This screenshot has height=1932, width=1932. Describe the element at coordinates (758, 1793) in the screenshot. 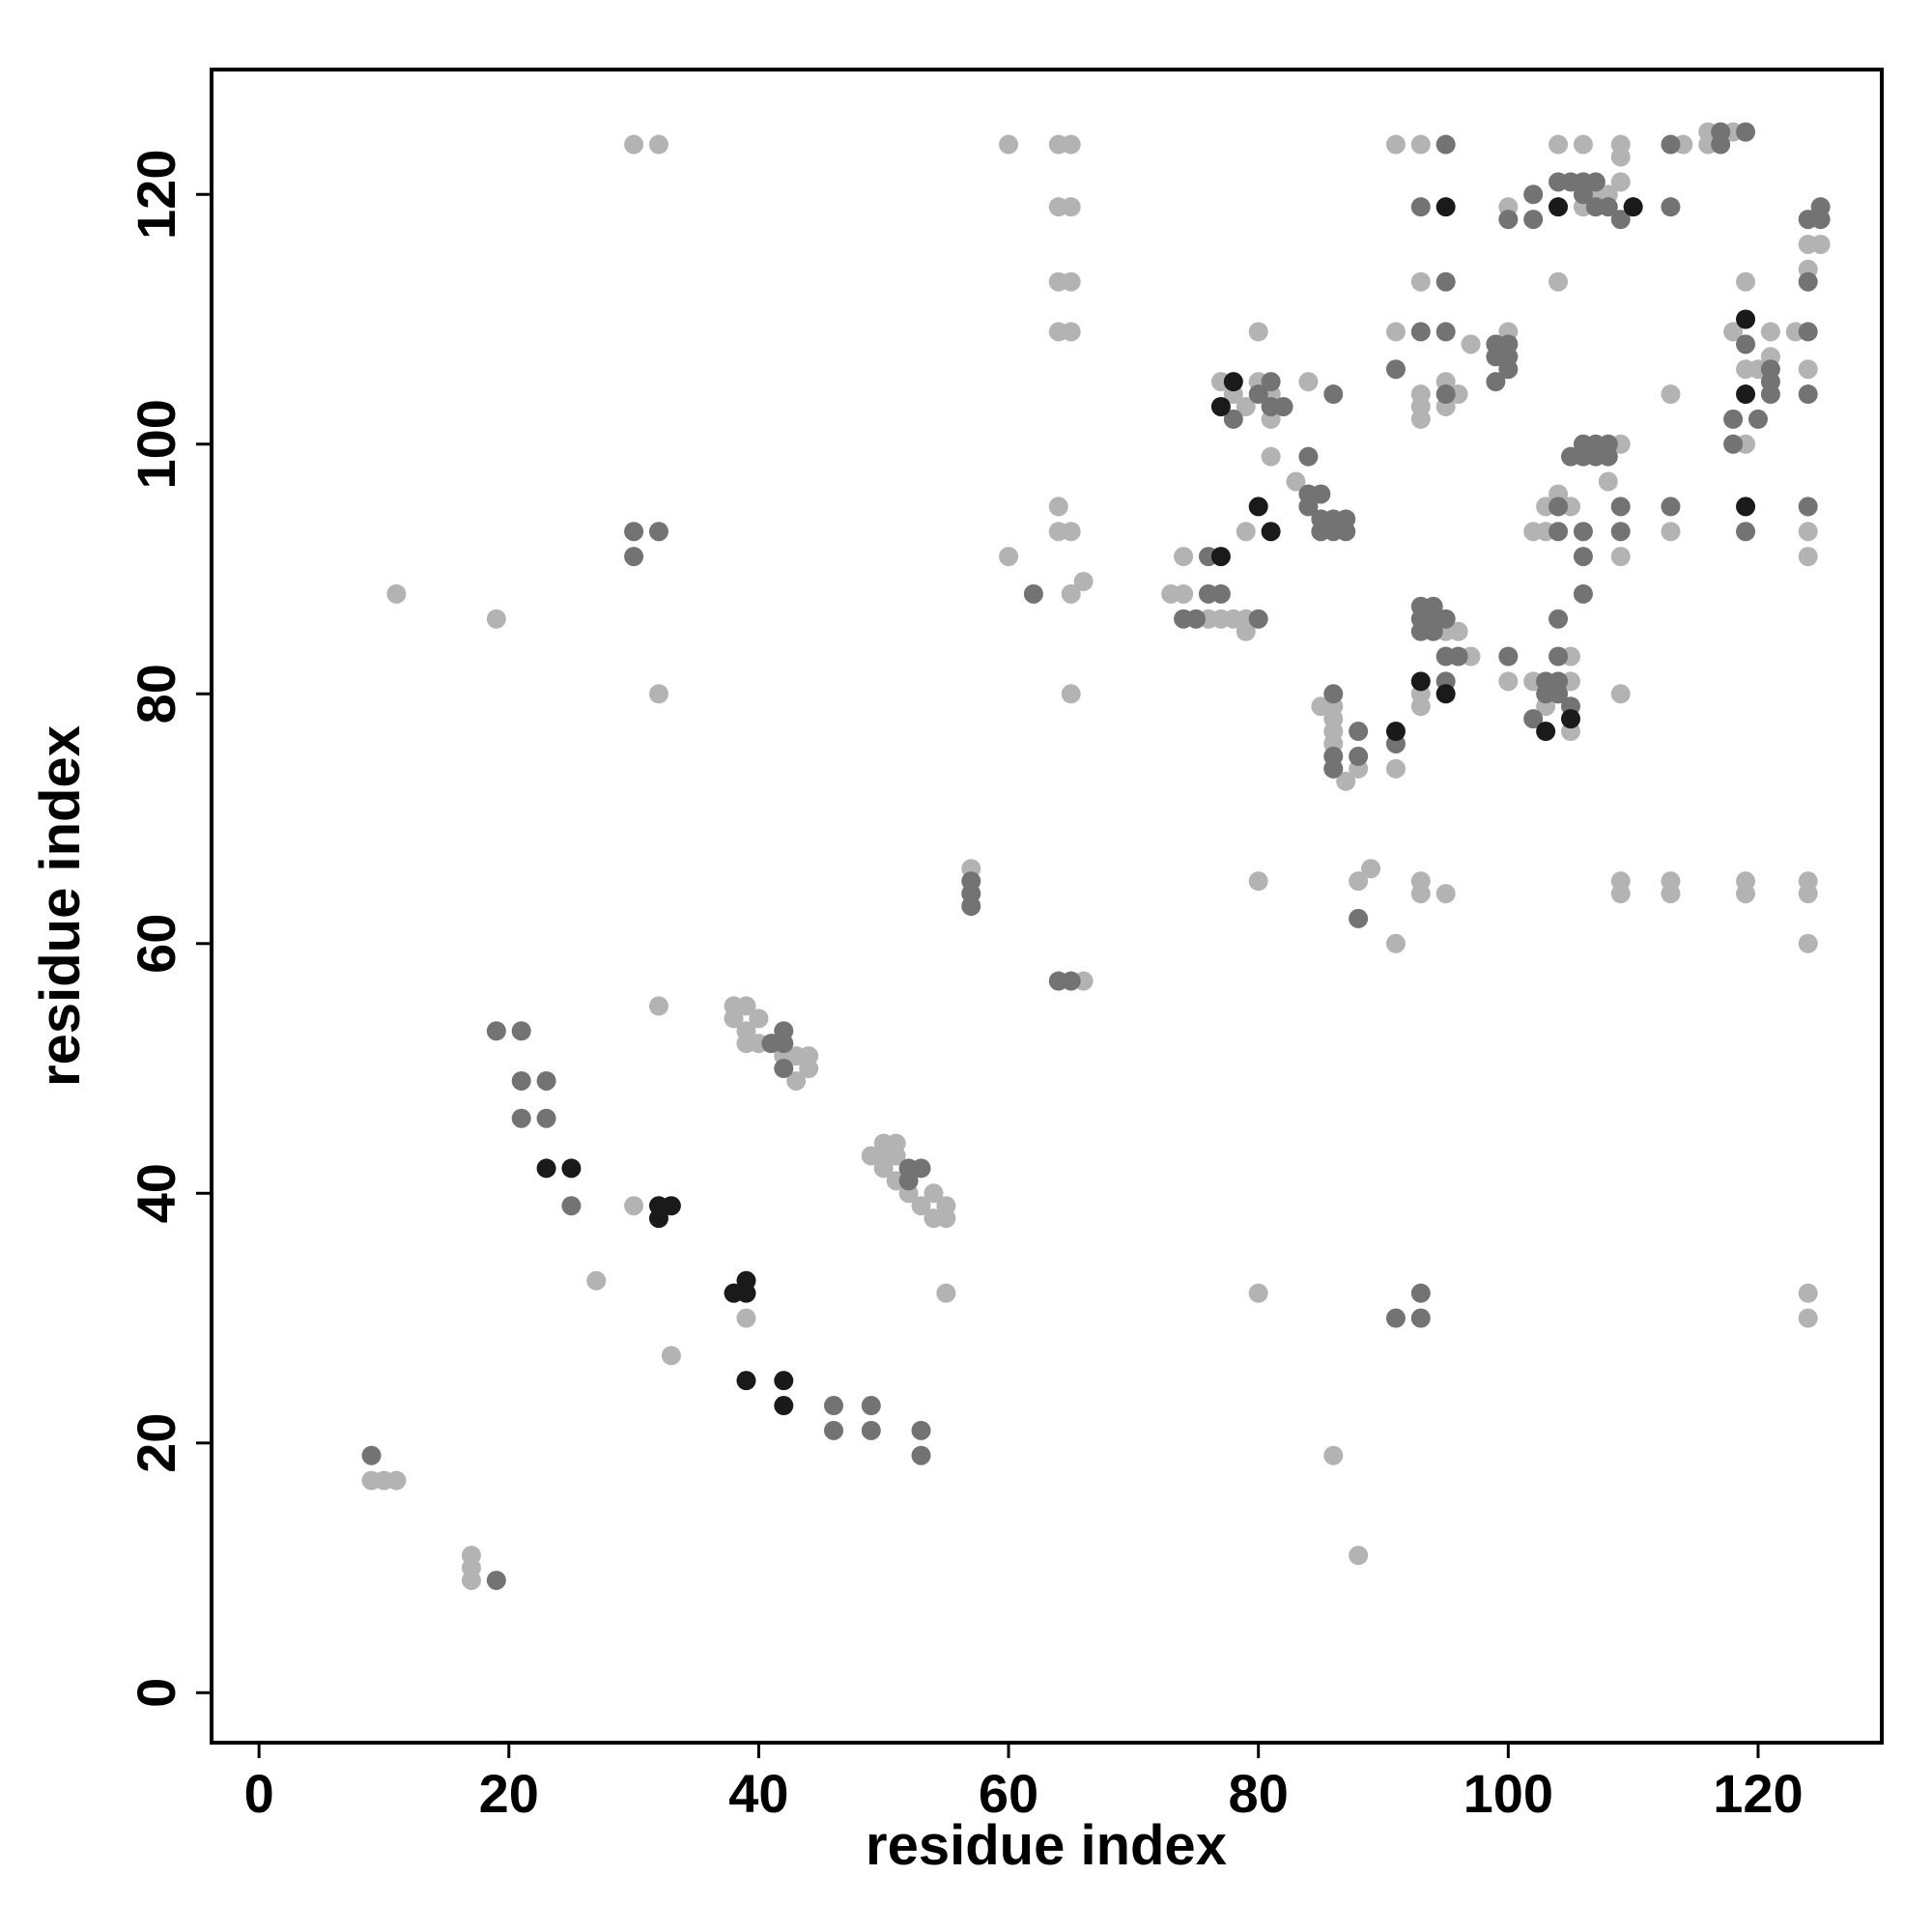

I see `x-tick-label: 40` at that location.